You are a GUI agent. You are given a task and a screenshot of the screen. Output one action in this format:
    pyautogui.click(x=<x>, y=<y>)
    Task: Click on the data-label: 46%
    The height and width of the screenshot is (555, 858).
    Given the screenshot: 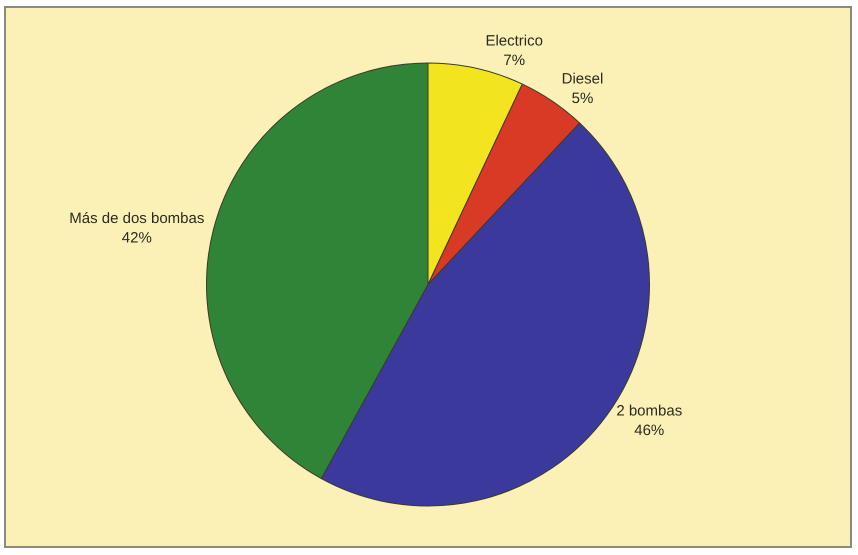 What is the action you would take?
    pyautogui.click(x=649, y=431)
    